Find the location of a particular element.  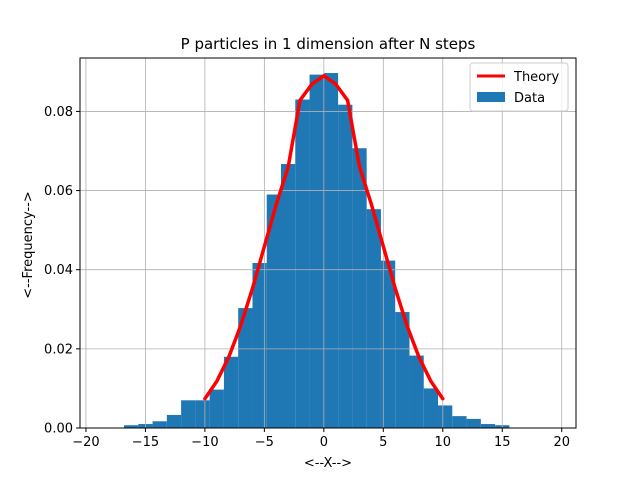

x-axis-label: <--X--> is located at coordinates (328, 463).